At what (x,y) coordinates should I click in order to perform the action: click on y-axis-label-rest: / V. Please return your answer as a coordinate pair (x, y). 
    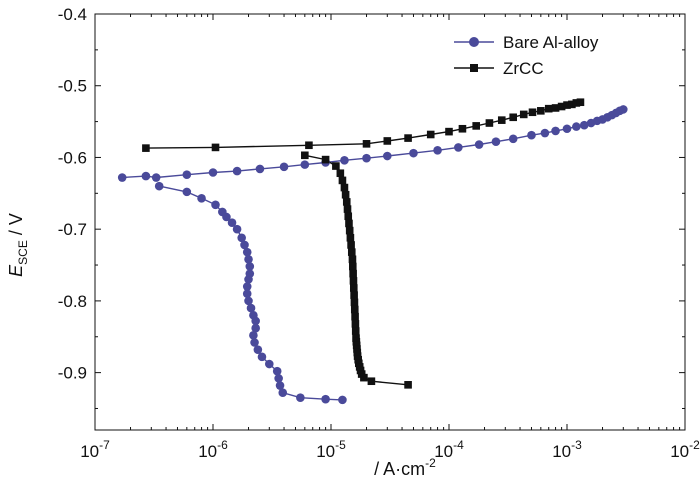
    Looking at the image, I should click on (16, 226).